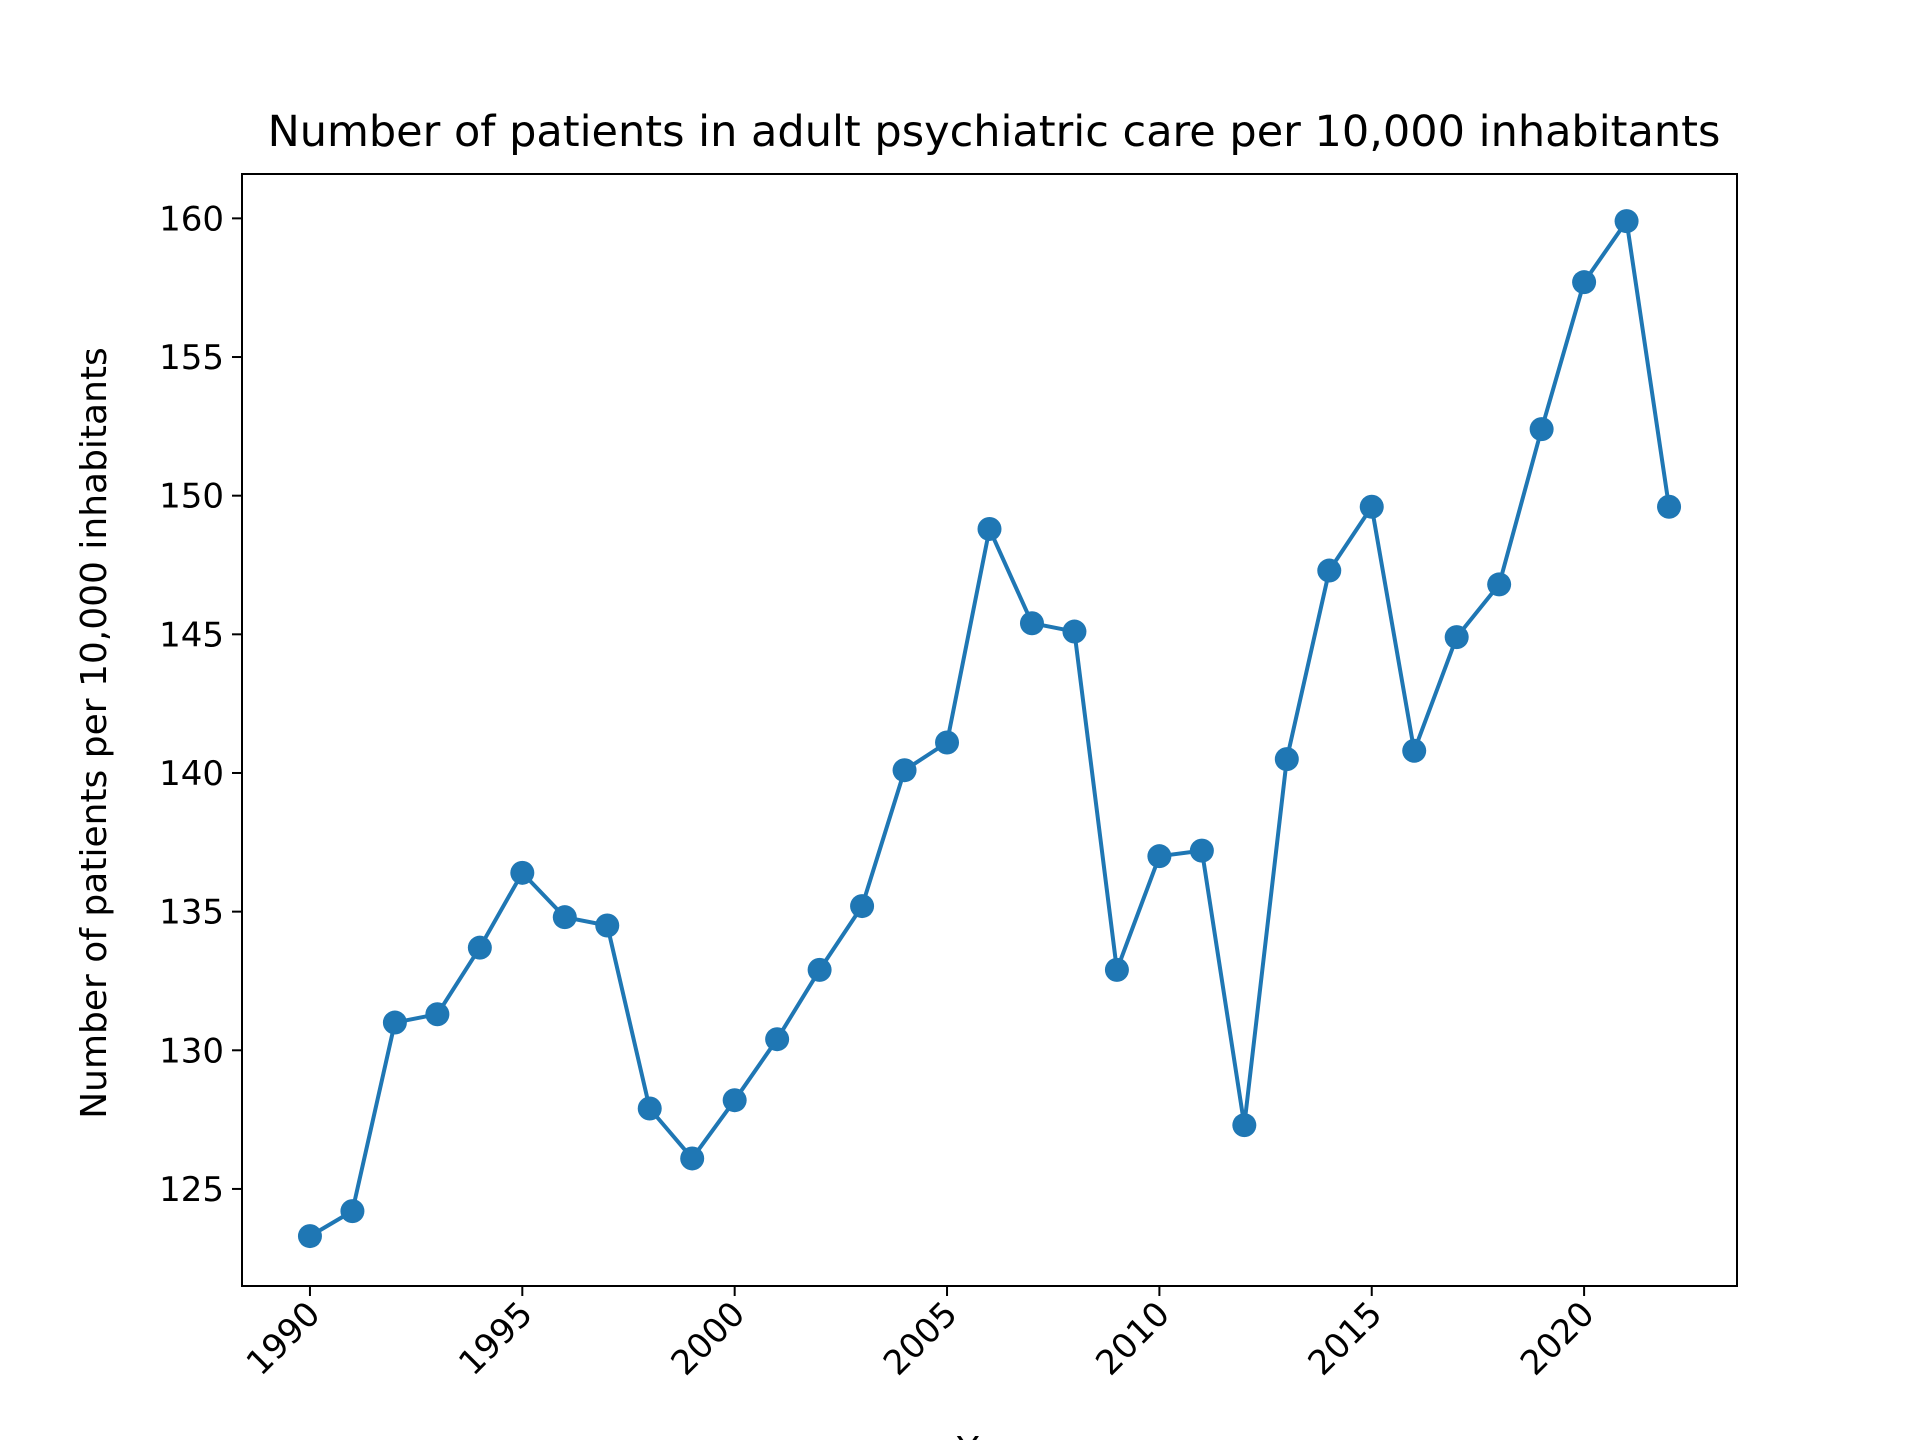  I want to click on x-tick-label: 2010, so click(1132, 1338).